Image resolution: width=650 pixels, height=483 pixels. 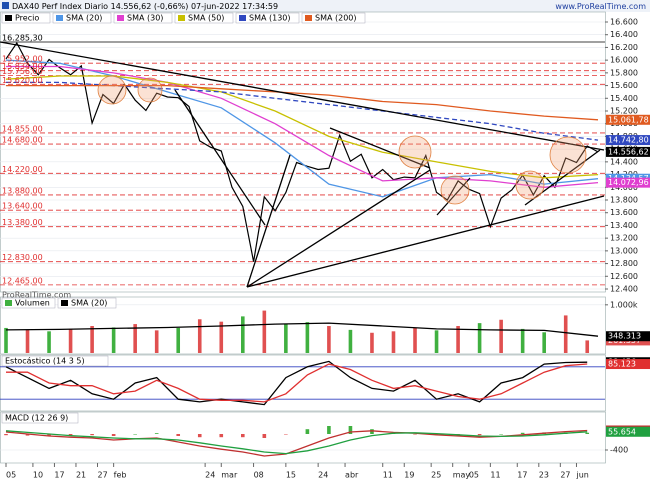 What do you see at coordinates (624, 289) in the screenshot?
I see `y-tick-label: 12.400` at bounding box center [624, 289].